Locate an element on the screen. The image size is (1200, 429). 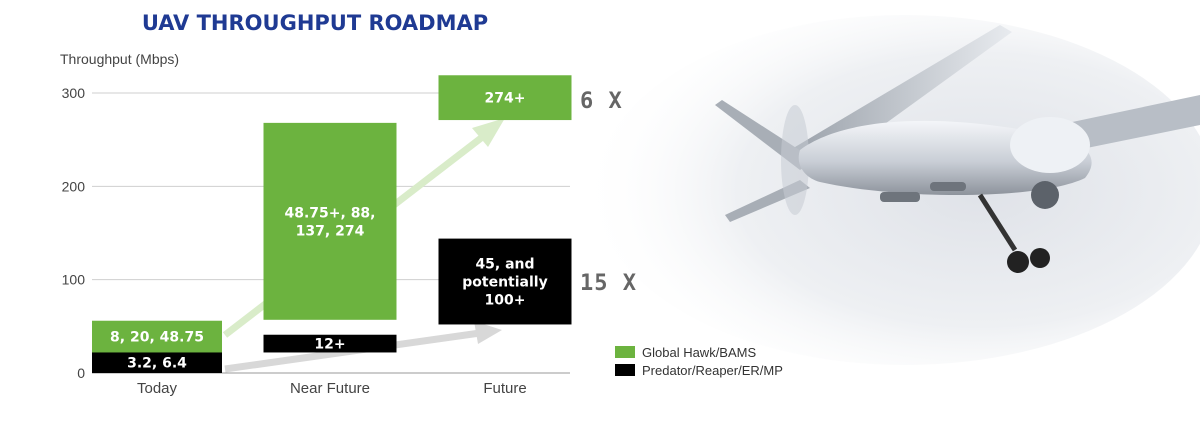
bar-label-1-0: 3.2, 6.4 is located at coordinates (157, 364).